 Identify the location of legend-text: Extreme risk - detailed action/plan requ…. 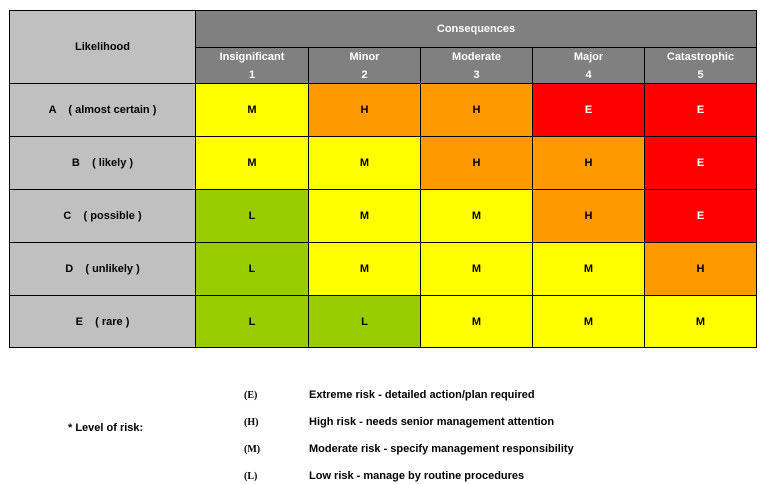
(422, 395).